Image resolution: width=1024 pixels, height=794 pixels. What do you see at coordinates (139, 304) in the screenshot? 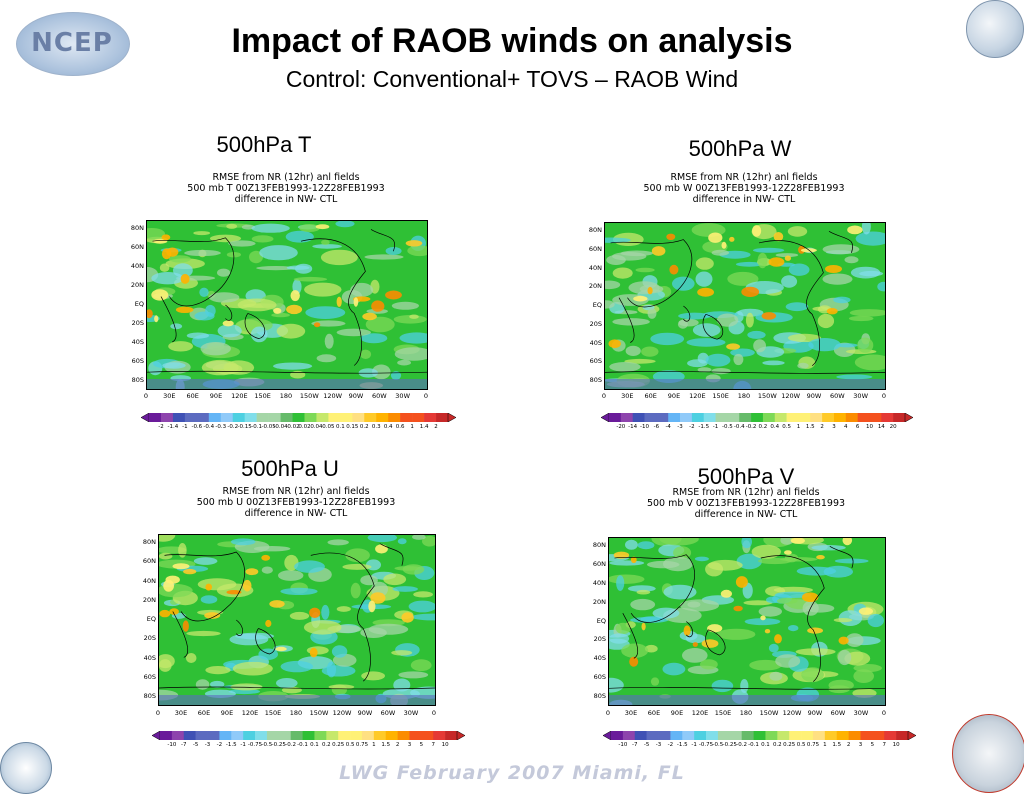
I see `y-tick-label: EQ` at bounding box center [139, 304].